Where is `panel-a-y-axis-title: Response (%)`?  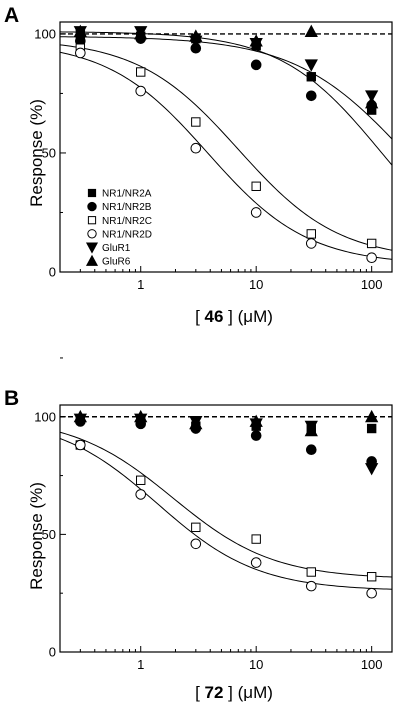
panel-a-y-axis-title: Response (%) is located at coordinates (36, 153).